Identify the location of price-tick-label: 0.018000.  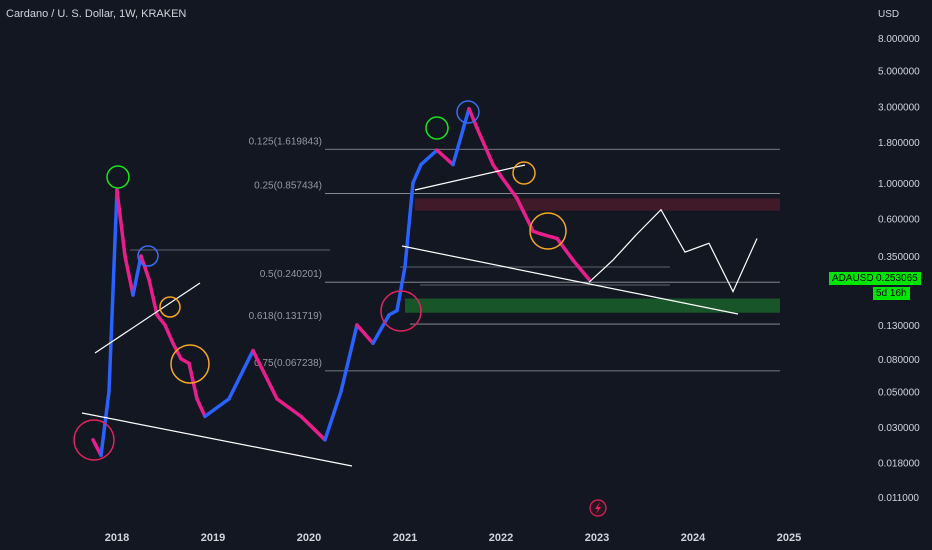
(899, 464).